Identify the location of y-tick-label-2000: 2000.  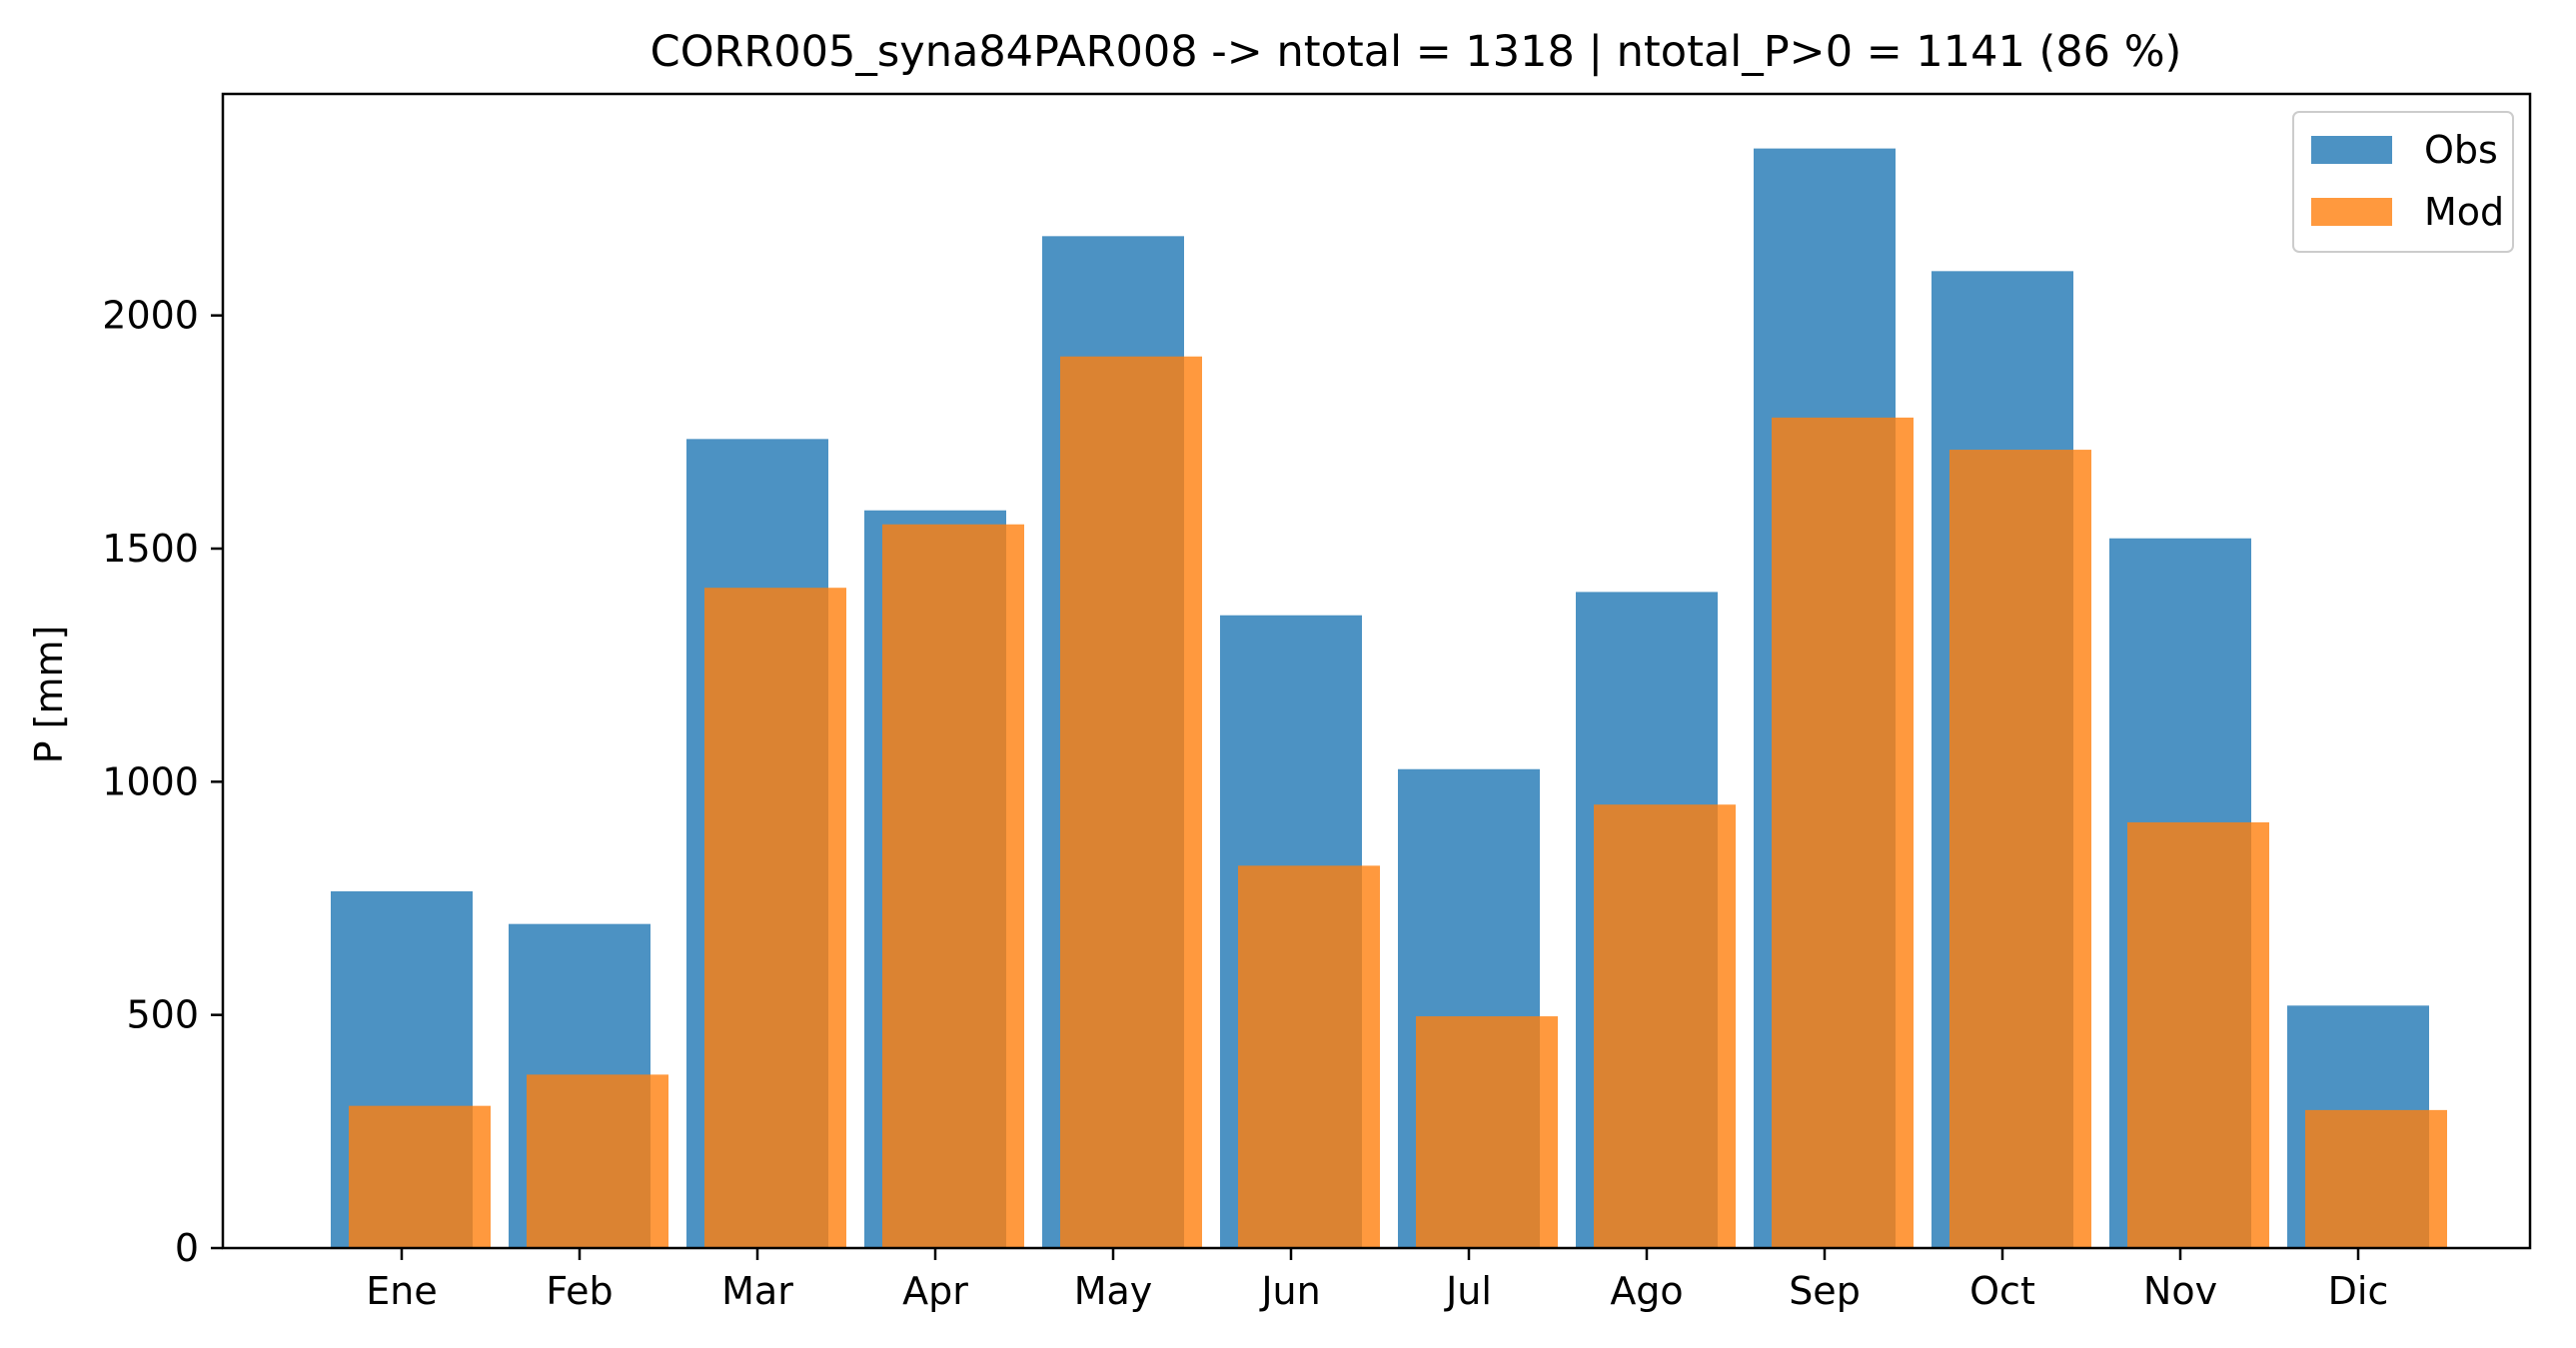
(150, 316).